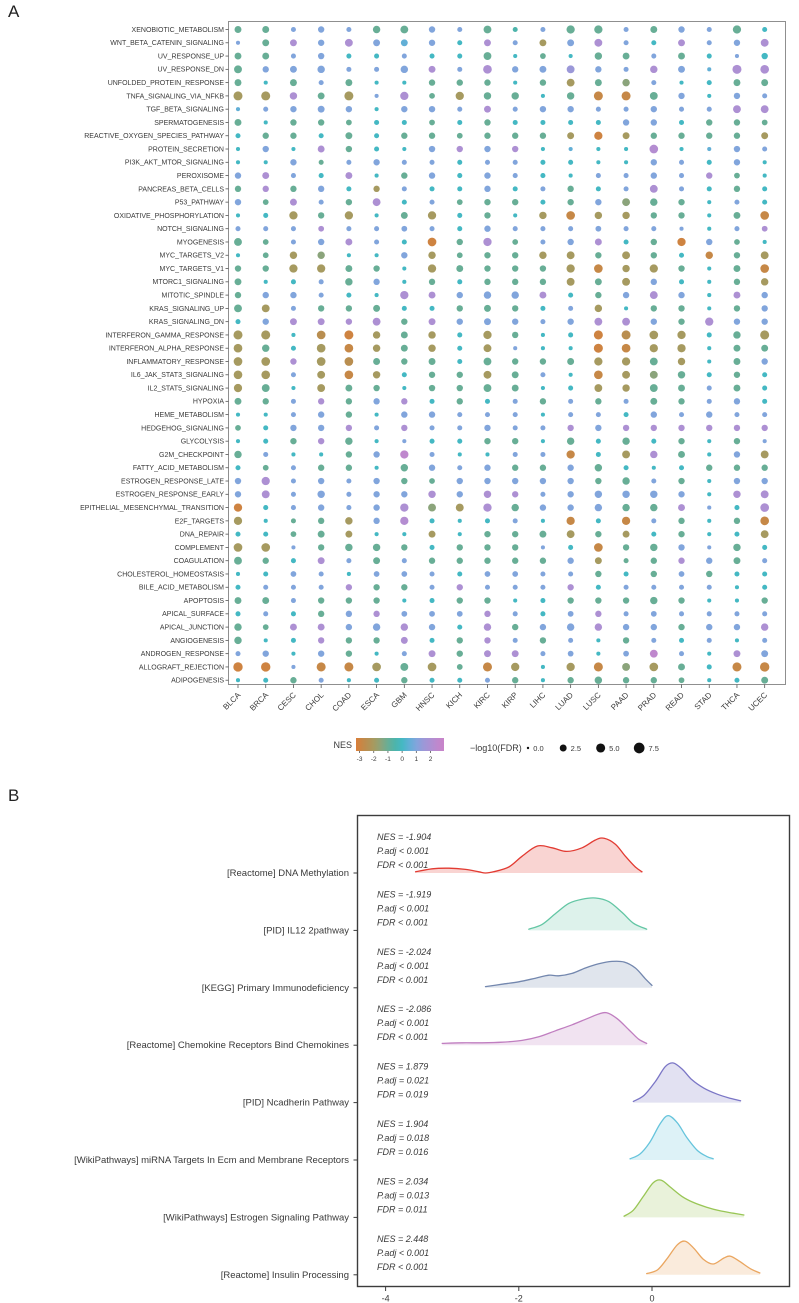 The width and height of the screenshot is (799, 1303). What do you see at coordinates (403, 1195) in the screenshot?
I see `annotation-line: P.adj = 0.013` at bounding box center [403, 1195].